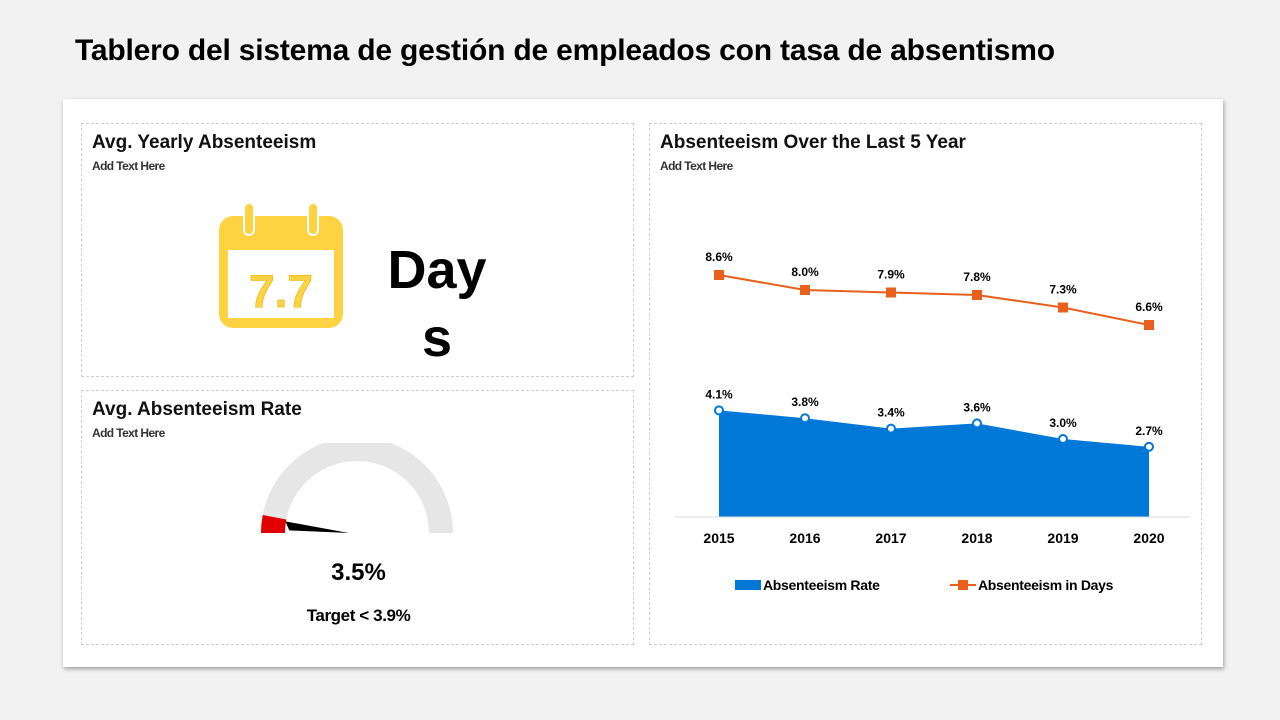  Describe the element at coordinates (891, 413) in the screenshot. I see `rate-data-label: 3.4%` at that location.